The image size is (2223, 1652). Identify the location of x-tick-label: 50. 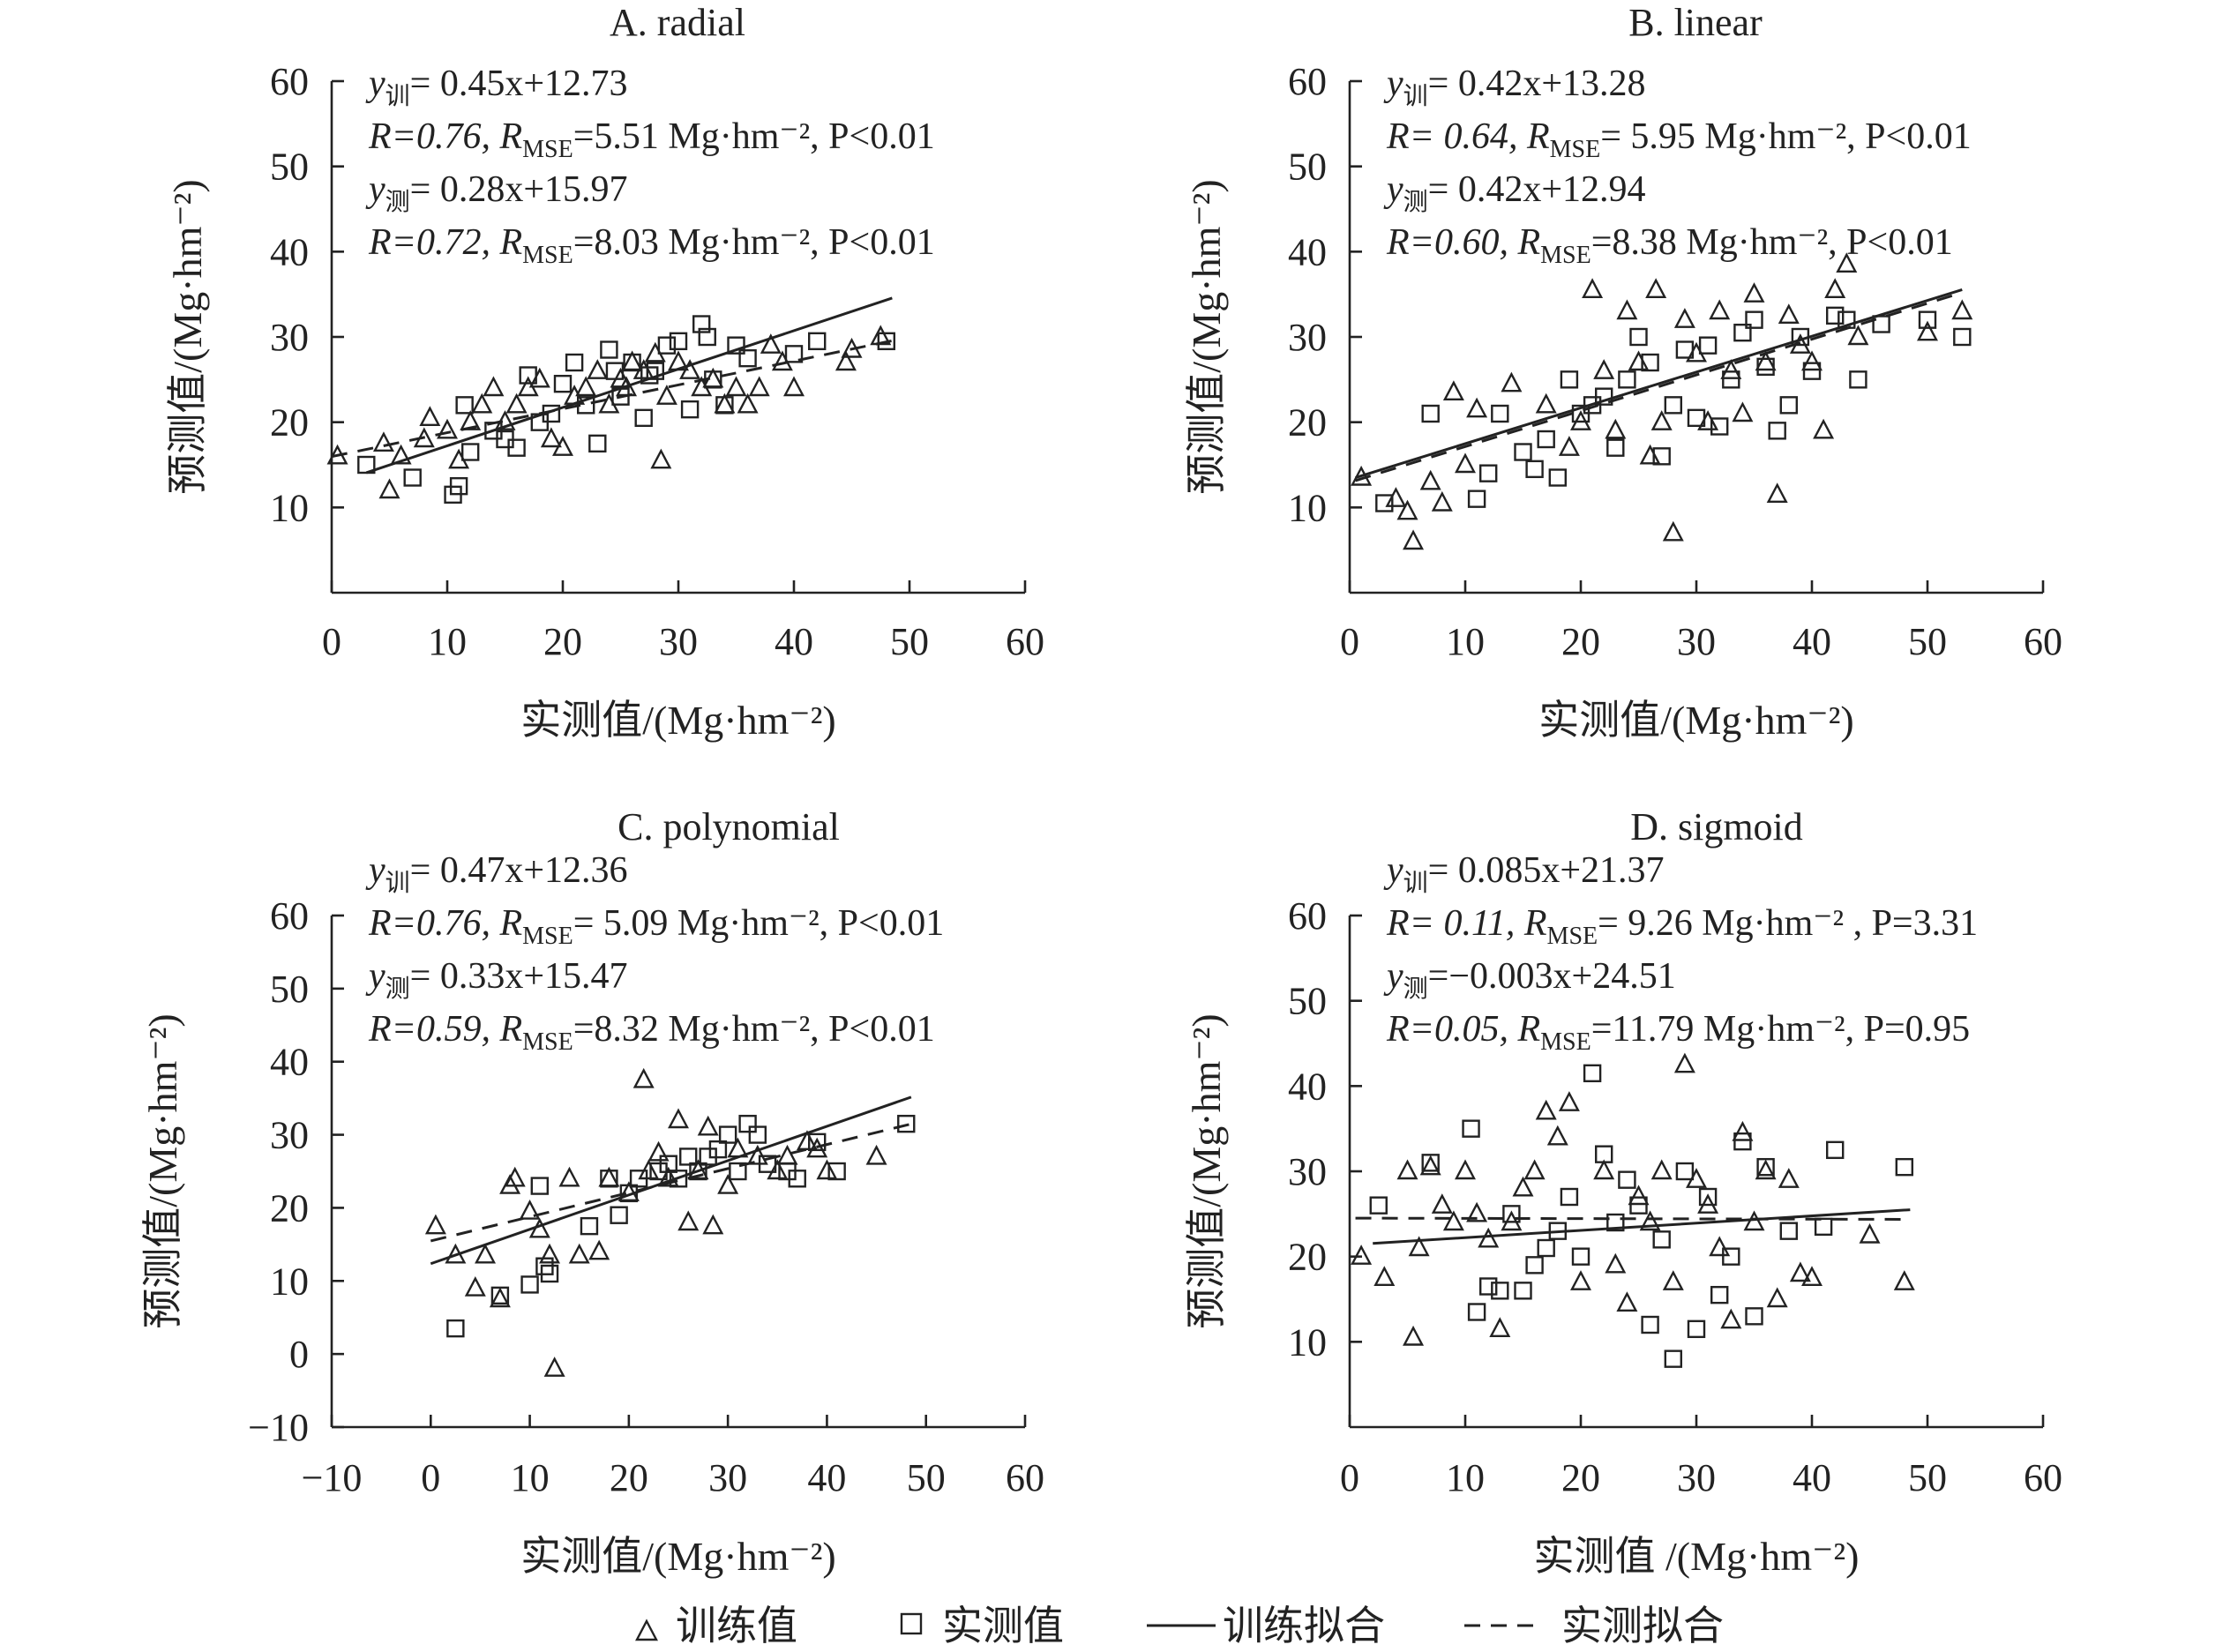
(1927, 1477).